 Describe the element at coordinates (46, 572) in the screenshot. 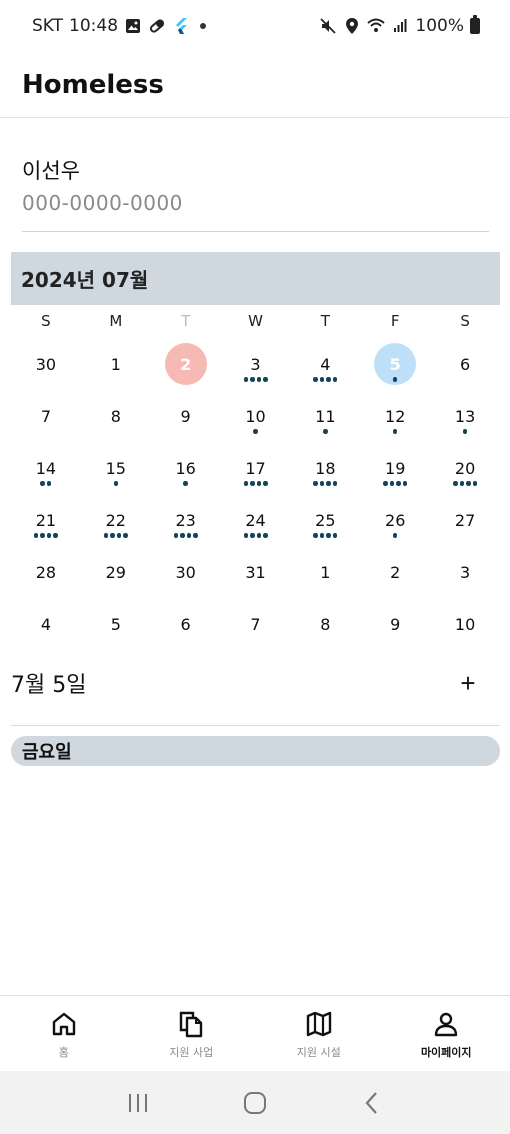

I see `calendar-day: 28` at that location.